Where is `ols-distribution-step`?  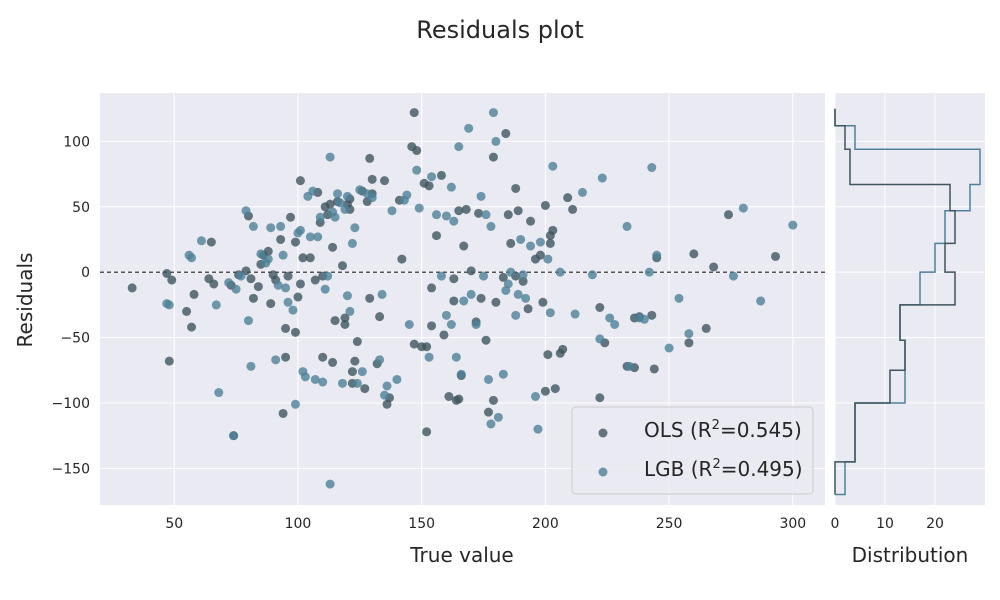
ols-distribution-step is located at coordinates (895, 301).